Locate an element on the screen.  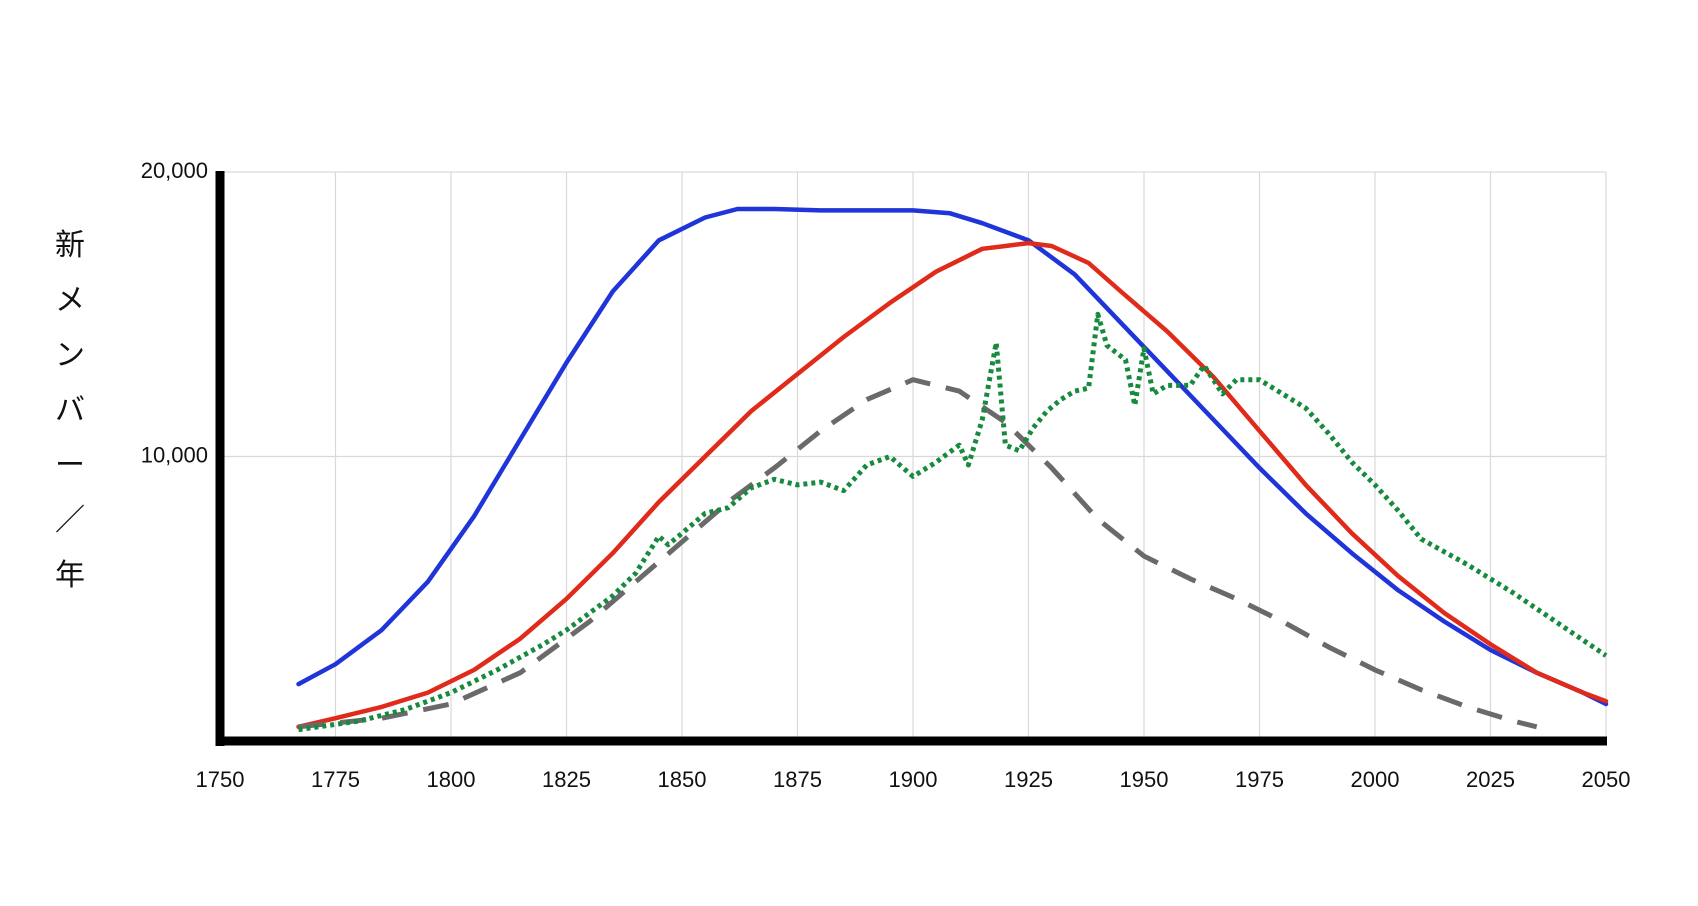
y-axis-label-char: ン is located at coordinates (70, 355).